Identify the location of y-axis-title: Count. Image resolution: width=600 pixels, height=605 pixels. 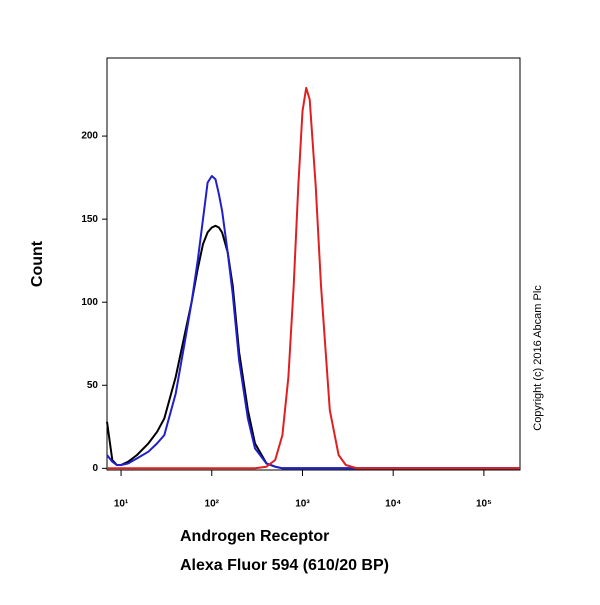
(37, 263).